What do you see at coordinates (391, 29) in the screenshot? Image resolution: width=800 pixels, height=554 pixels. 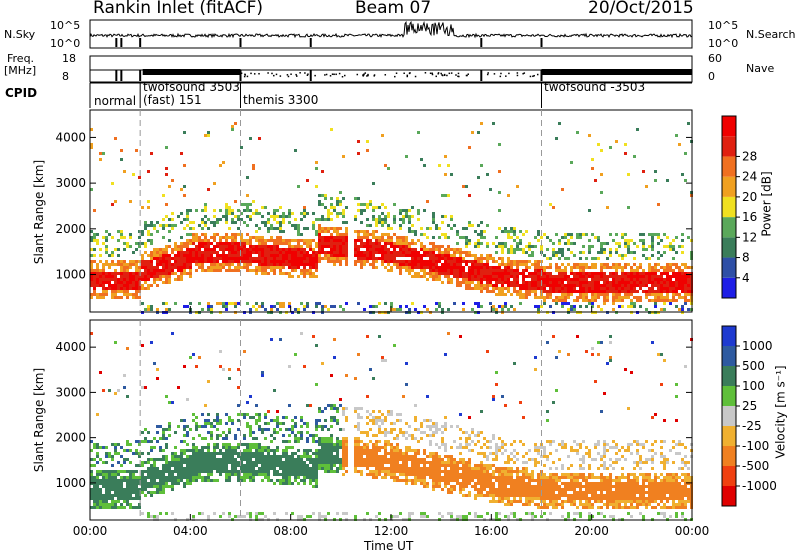 I see `nsky-trace` at bounding box center [391, 29].